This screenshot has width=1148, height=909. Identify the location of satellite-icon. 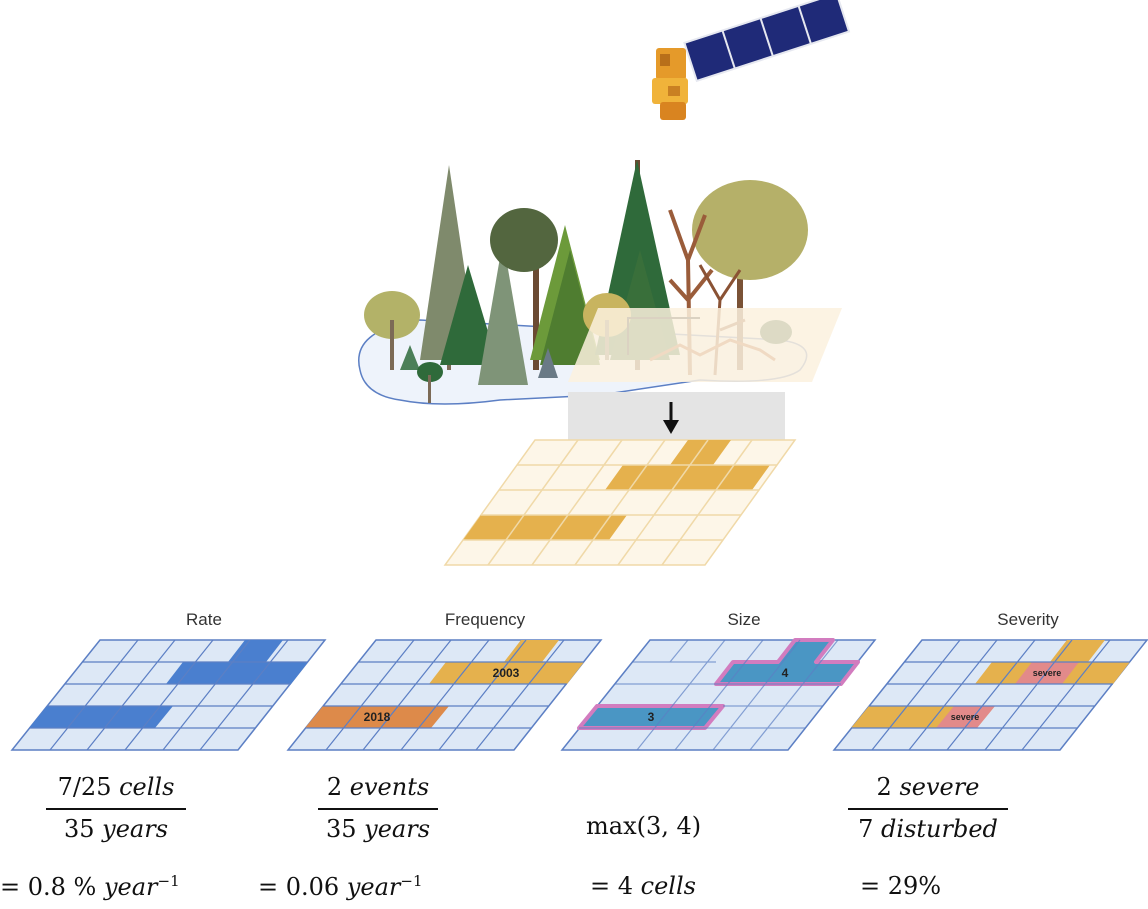
(751, 60).